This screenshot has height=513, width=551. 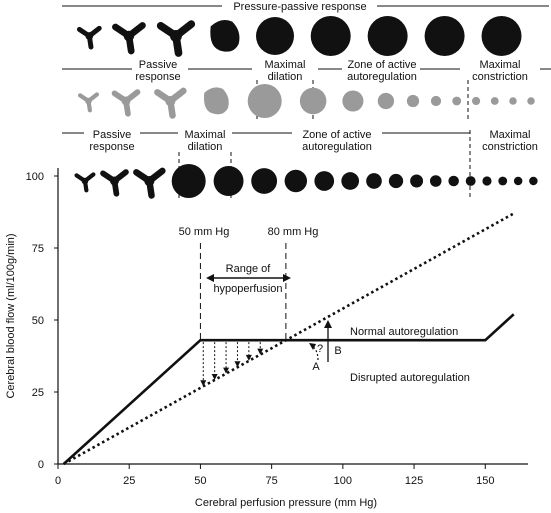 What do you see at coordinates (205, 135) in the screenshot?
I see `band3-label-maximal: Maximal` at bounding box center [205, 135].